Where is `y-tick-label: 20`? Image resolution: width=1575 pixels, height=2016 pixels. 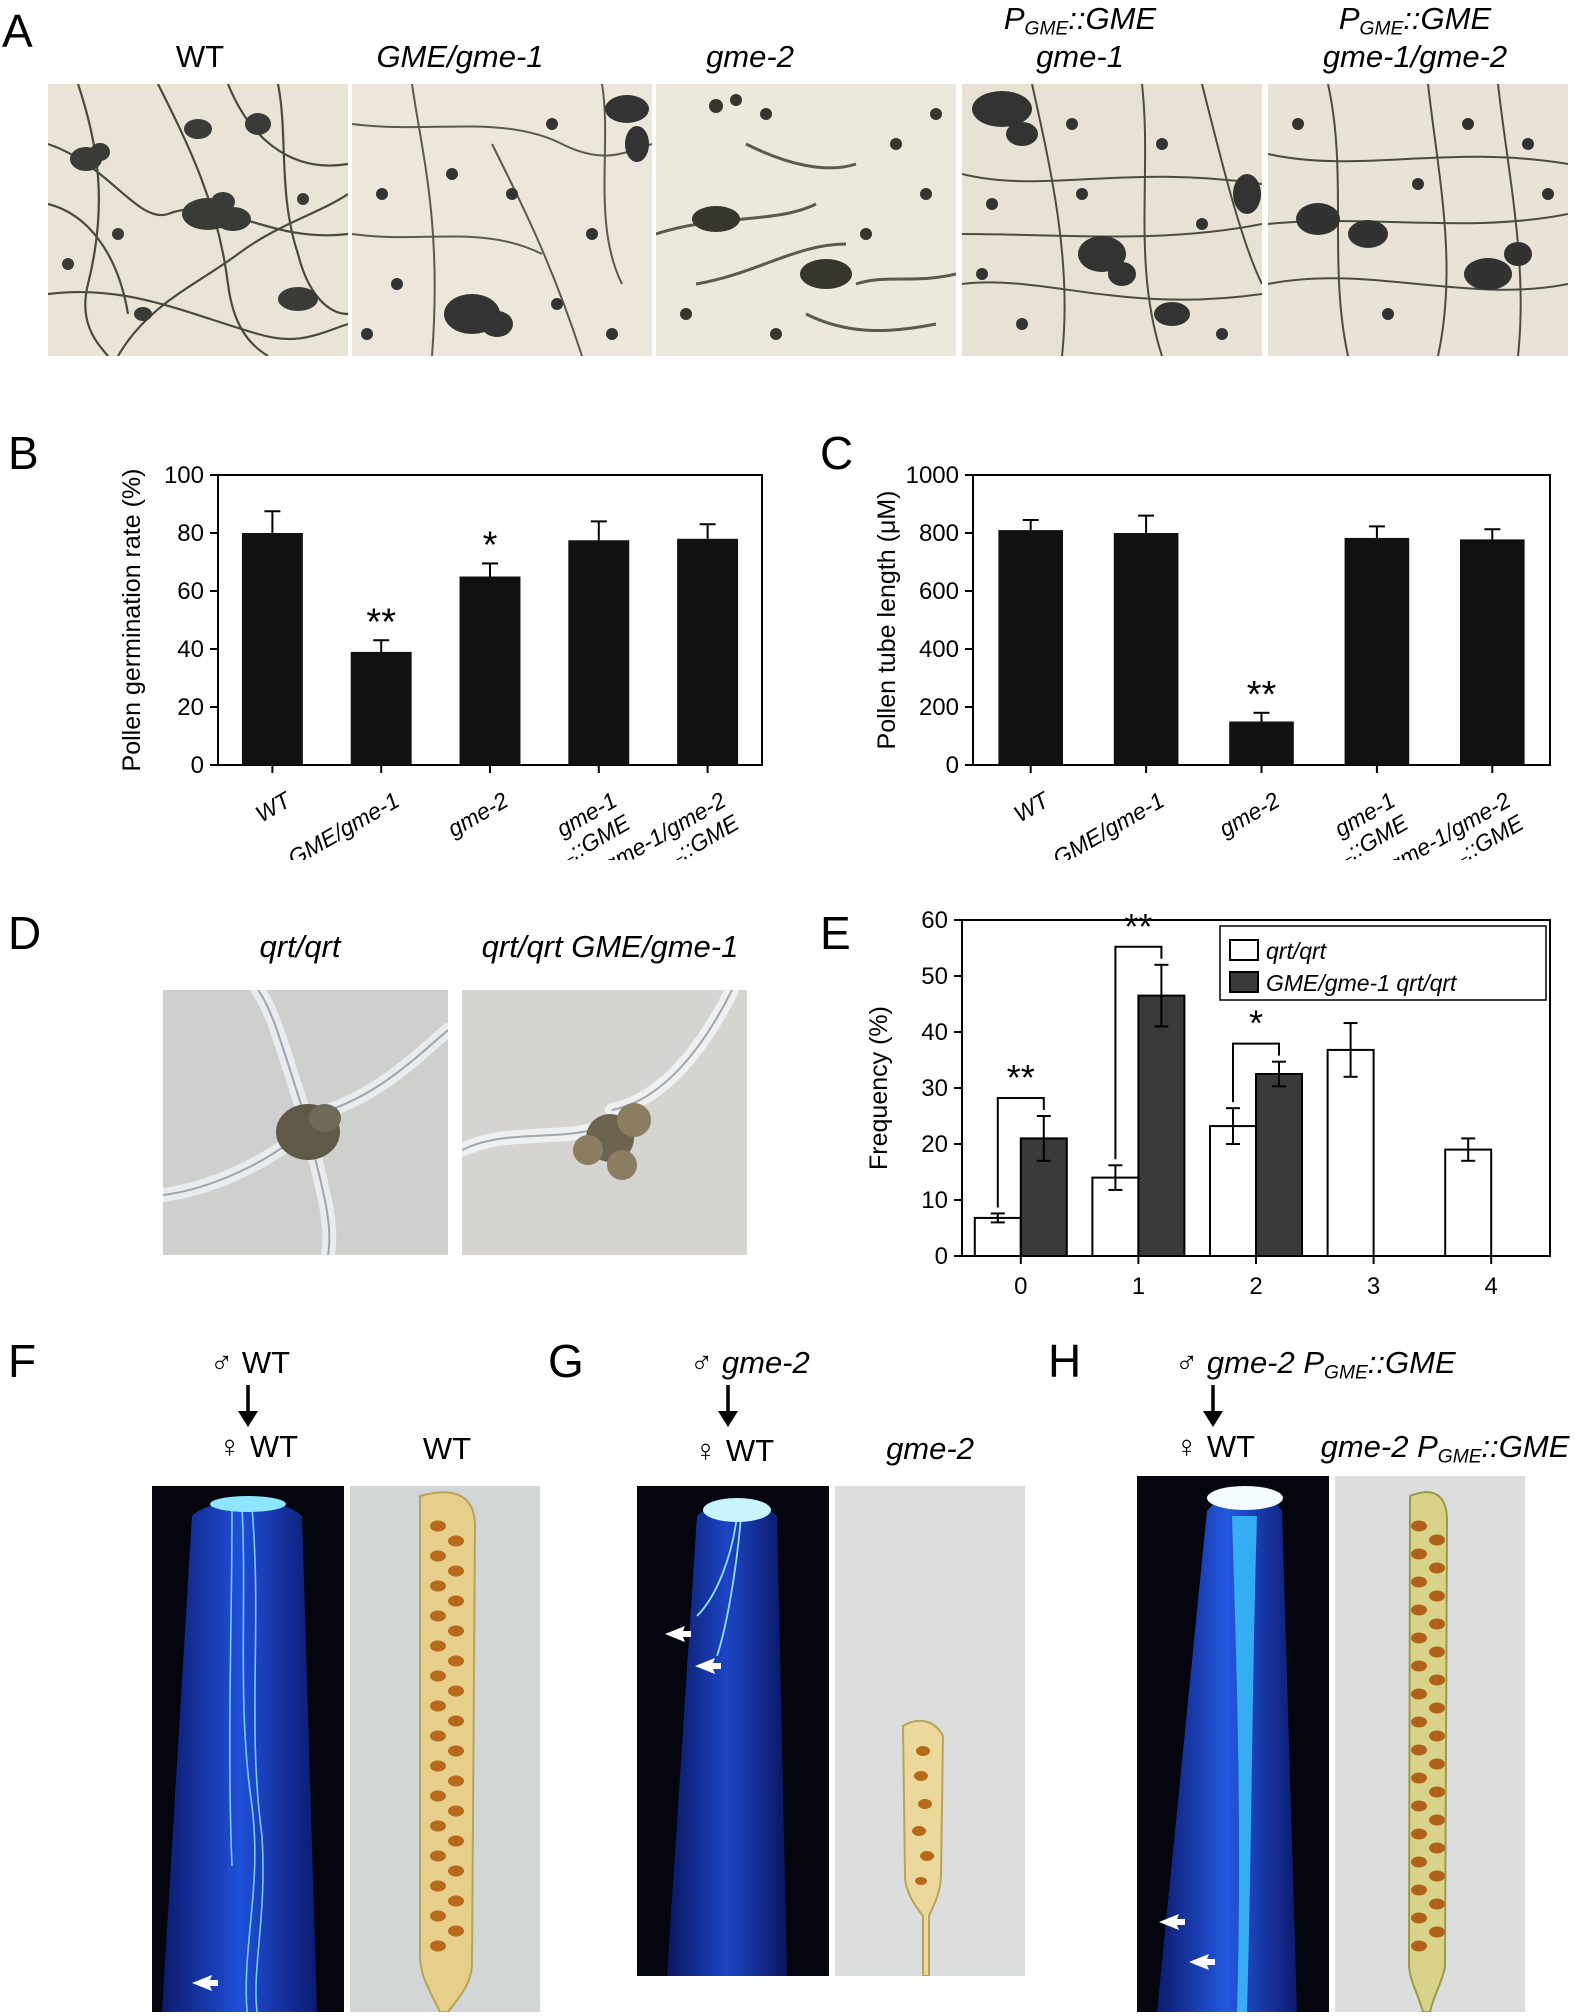 y-tick-label: 20 is located at coordinates (934, 1144).